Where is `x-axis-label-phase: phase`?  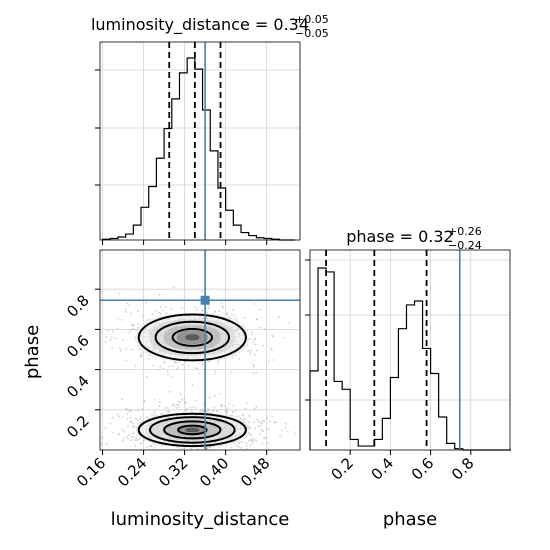 x-axis-label-phase: phase is located at coordinates (410, 519).